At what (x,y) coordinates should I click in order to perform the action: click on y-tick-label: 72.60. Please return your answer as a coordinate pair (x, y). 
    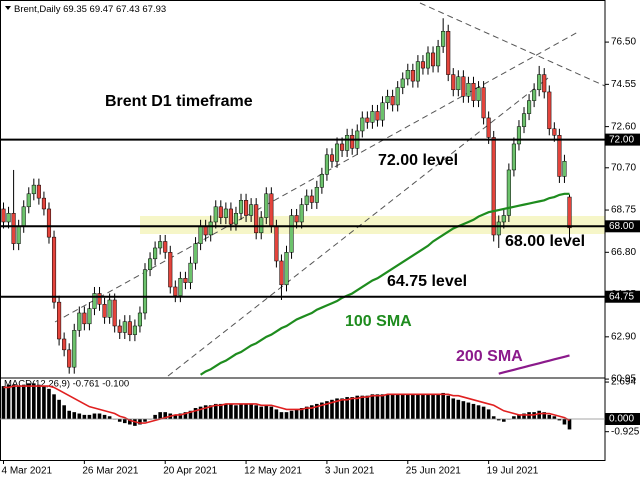
    Looking at the image, I should click on (623, 126).